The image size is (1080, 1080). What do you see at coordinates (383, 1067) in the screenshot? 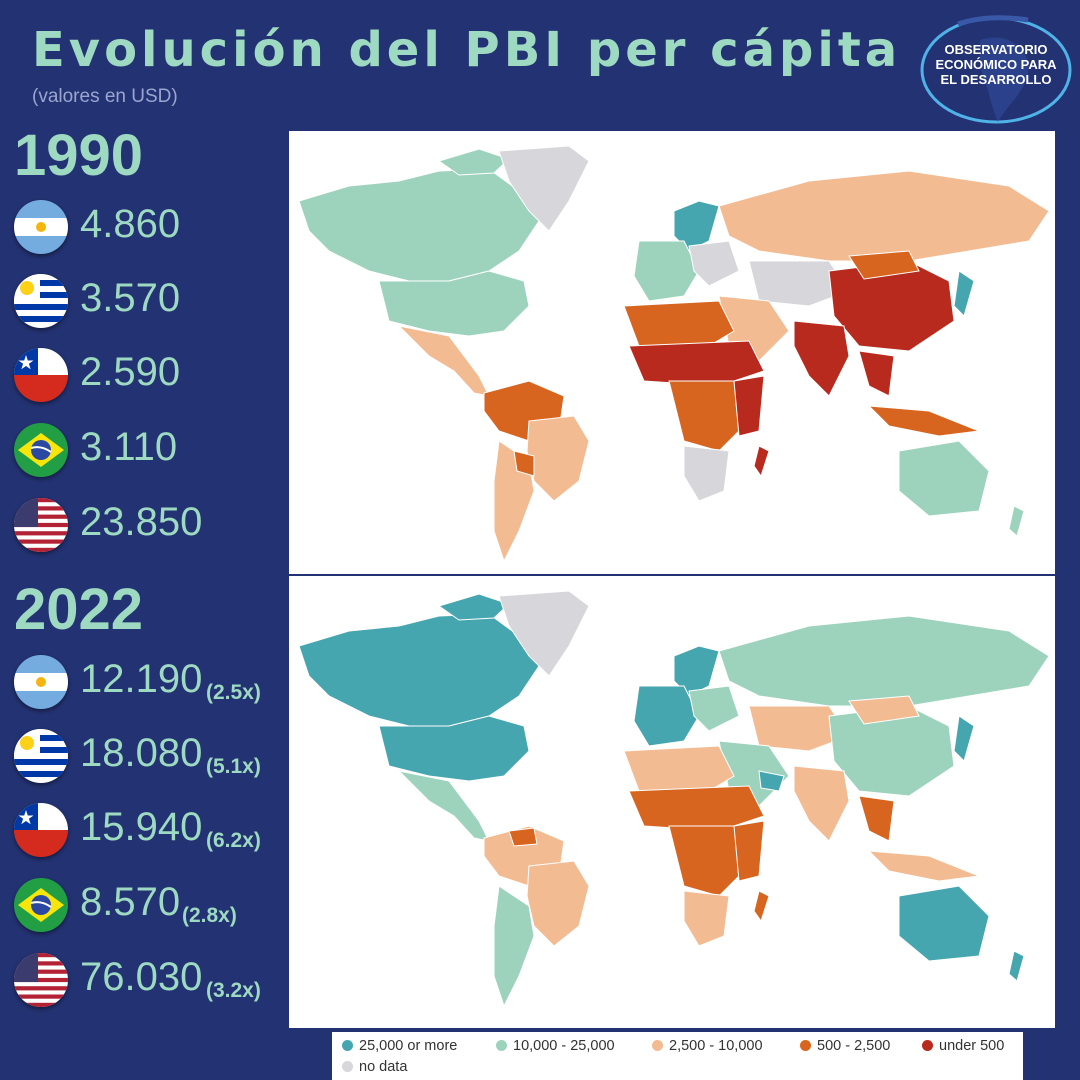
I see `legend-label: no data` at bounding box center [383, 1067].